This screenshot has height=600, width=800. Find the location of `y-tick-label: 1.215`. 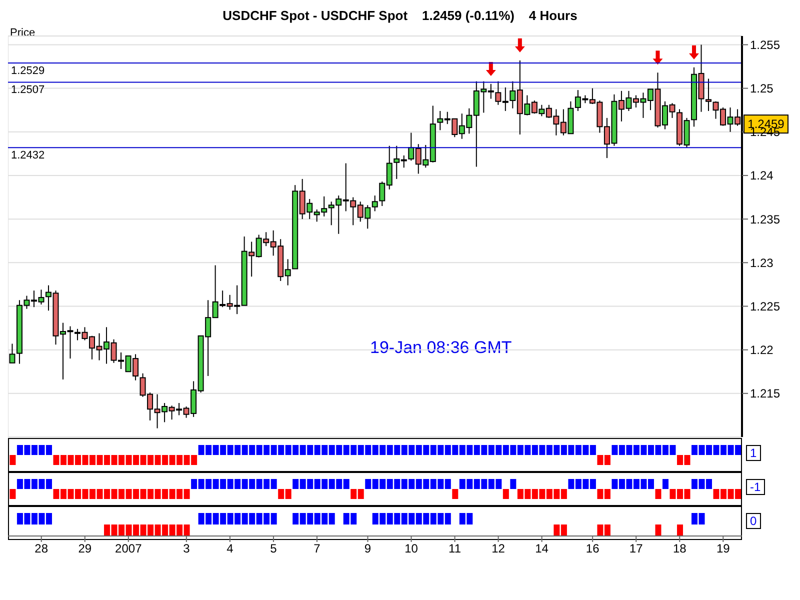

y-tick-label: 1.215 is located at coordinates (765, 393).